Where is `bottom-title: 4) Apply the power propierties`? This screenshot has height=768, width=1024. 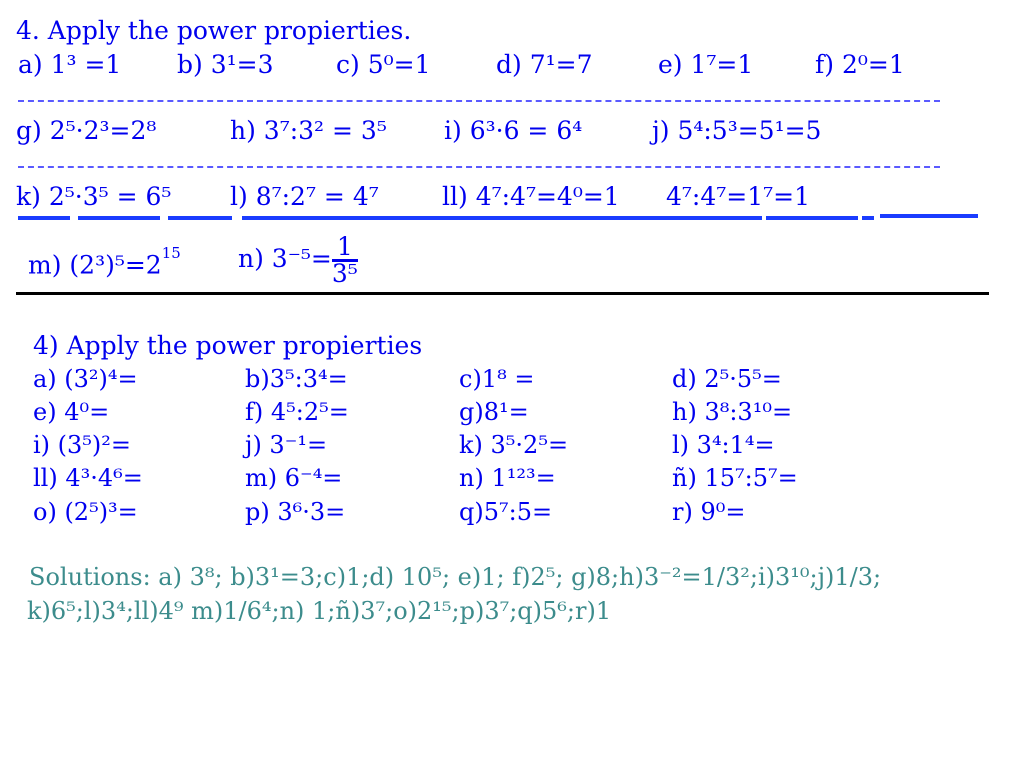
bottom-title: 4) Apply the power propierties is located at coordinates (228, 345).